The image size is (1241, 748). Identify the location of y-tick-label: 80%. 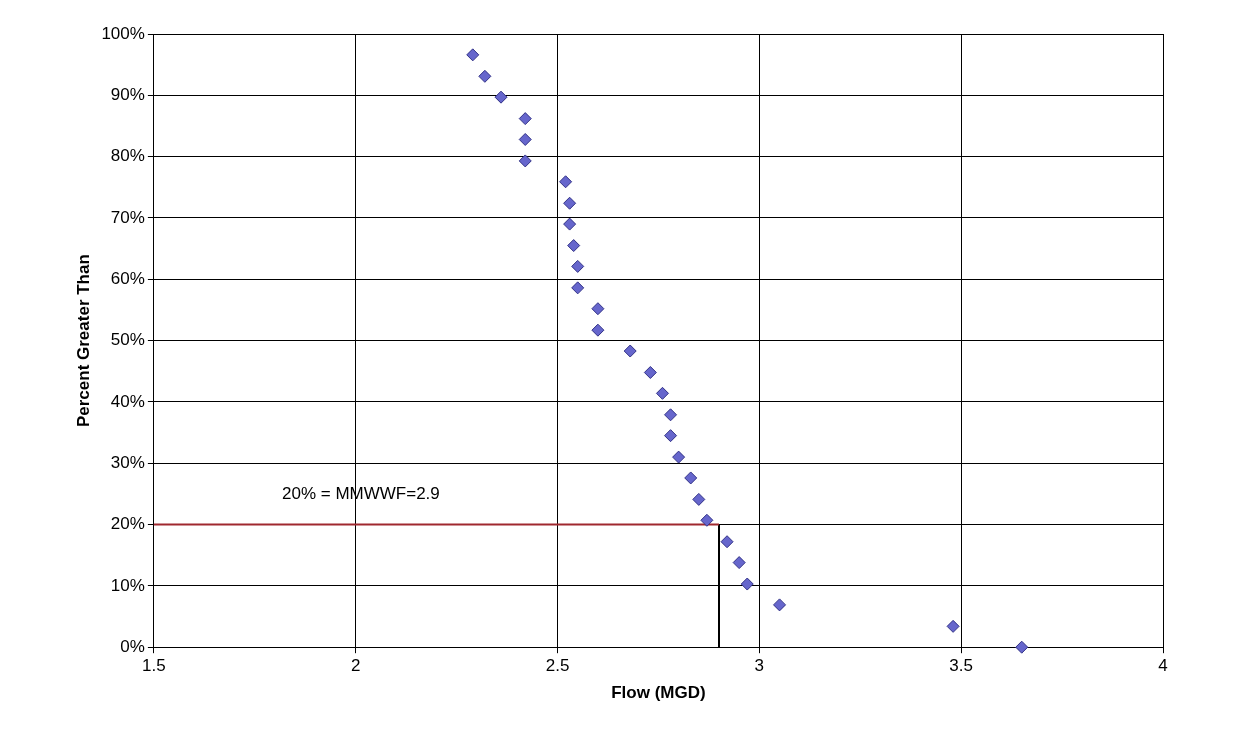
(127, 156).